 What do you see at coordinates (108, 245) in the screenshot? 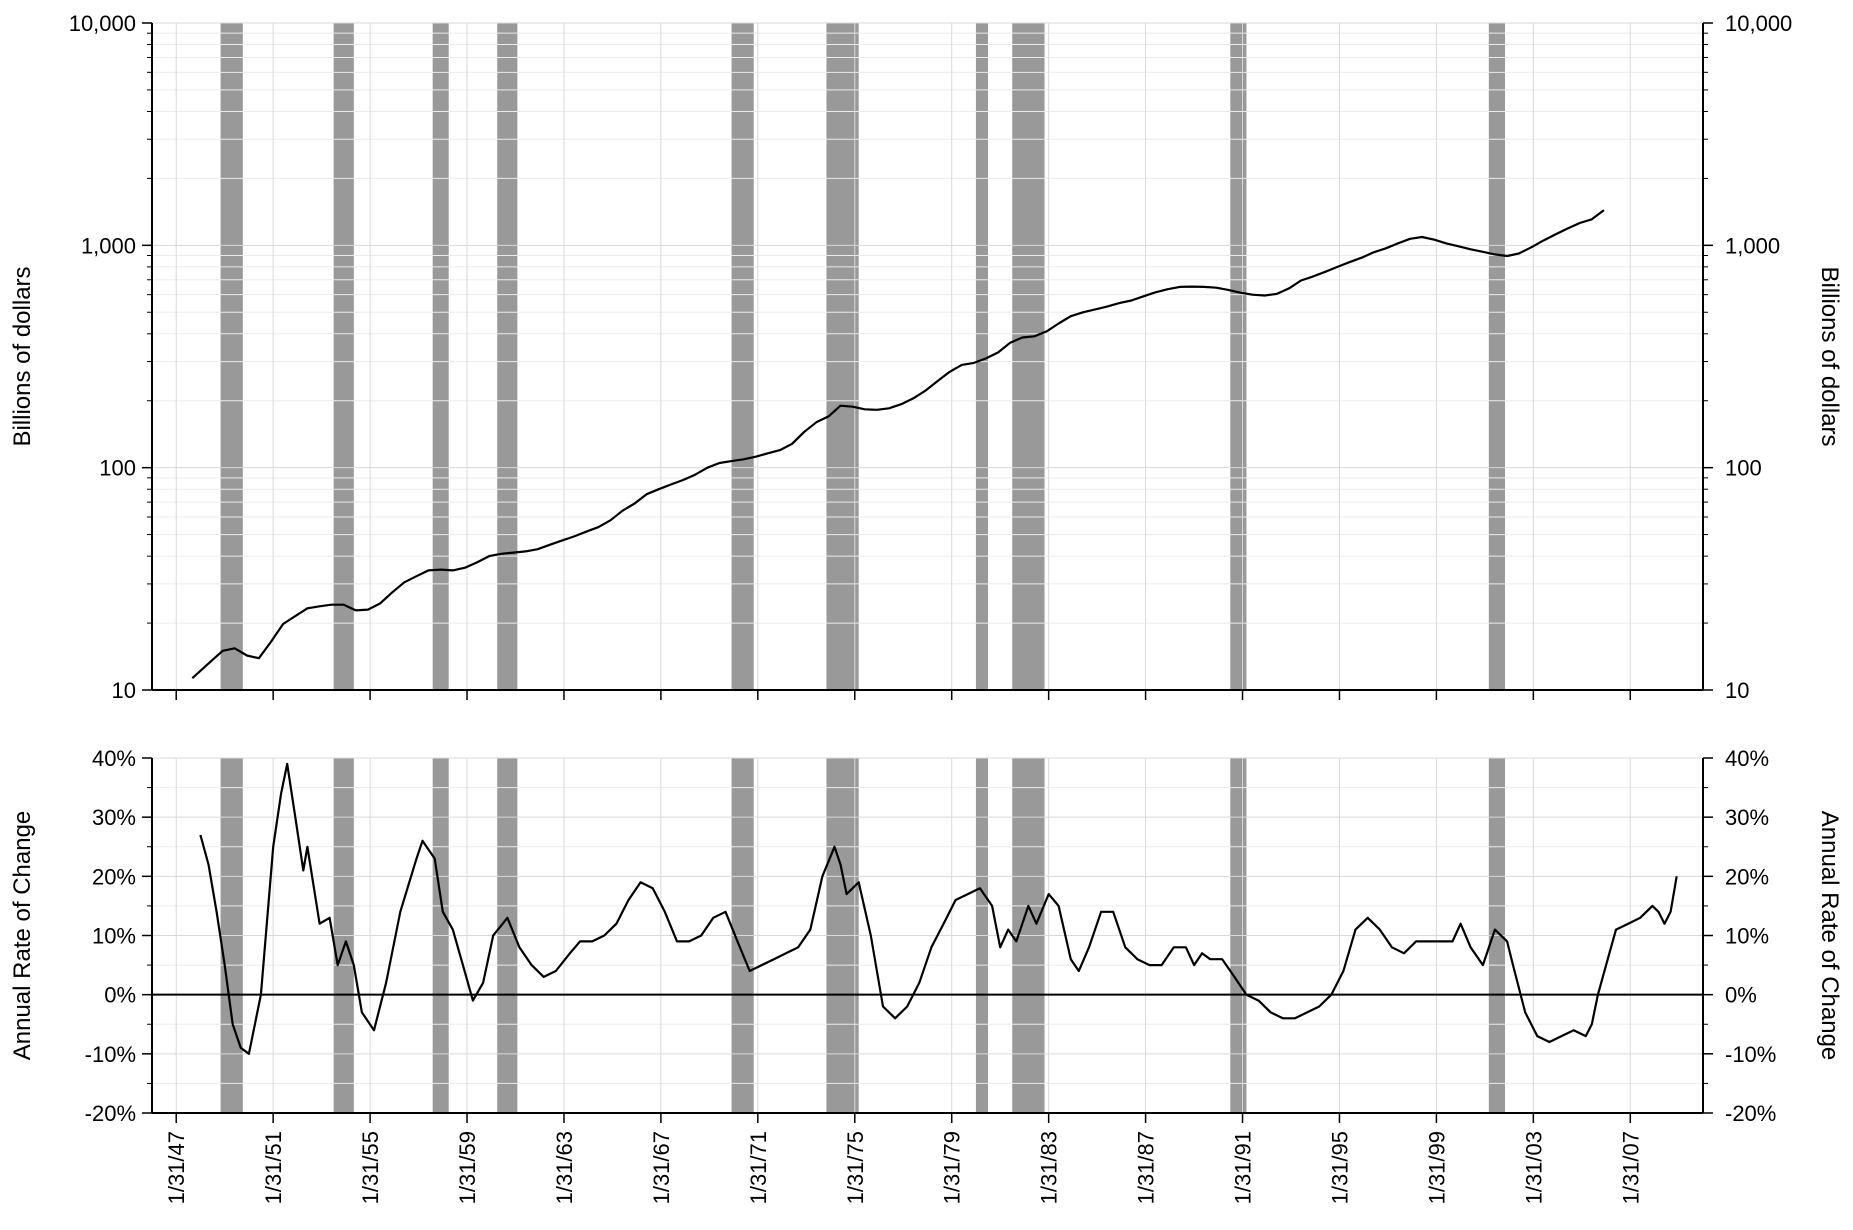
I see `level-left-tick-label-2: 1,000` at bounding box center [108, 245].